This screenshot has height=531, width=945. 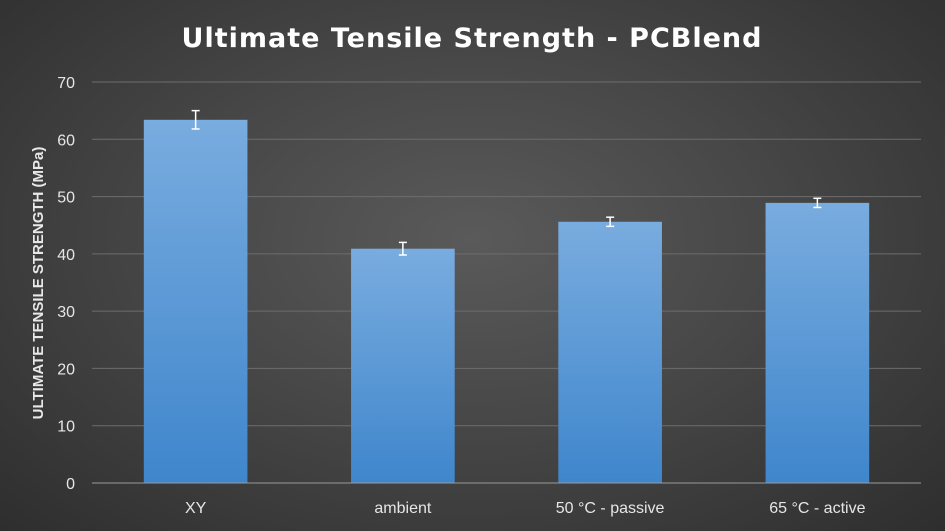 What do you see at coordinates (66, 284) in the screenshot?
I see `y-axis-ticks: 0 10 20 30 40 50 60 70` at bounding box center [66, 284].